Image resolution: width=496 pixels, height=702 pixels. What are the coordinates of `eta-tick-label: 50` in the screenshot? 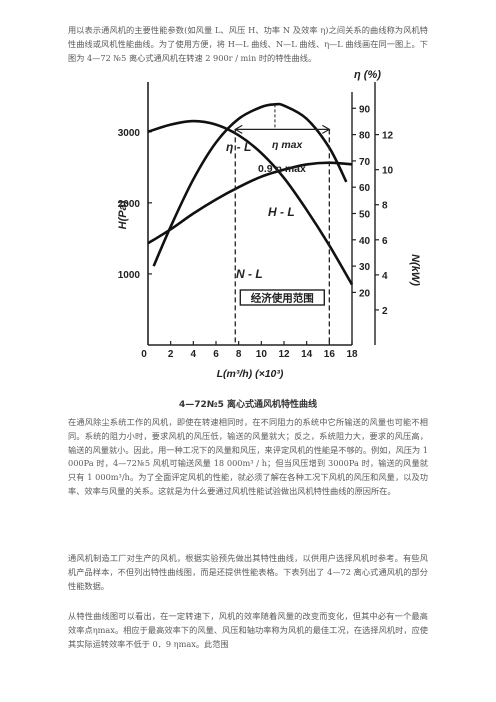 It's located at (365, 215).